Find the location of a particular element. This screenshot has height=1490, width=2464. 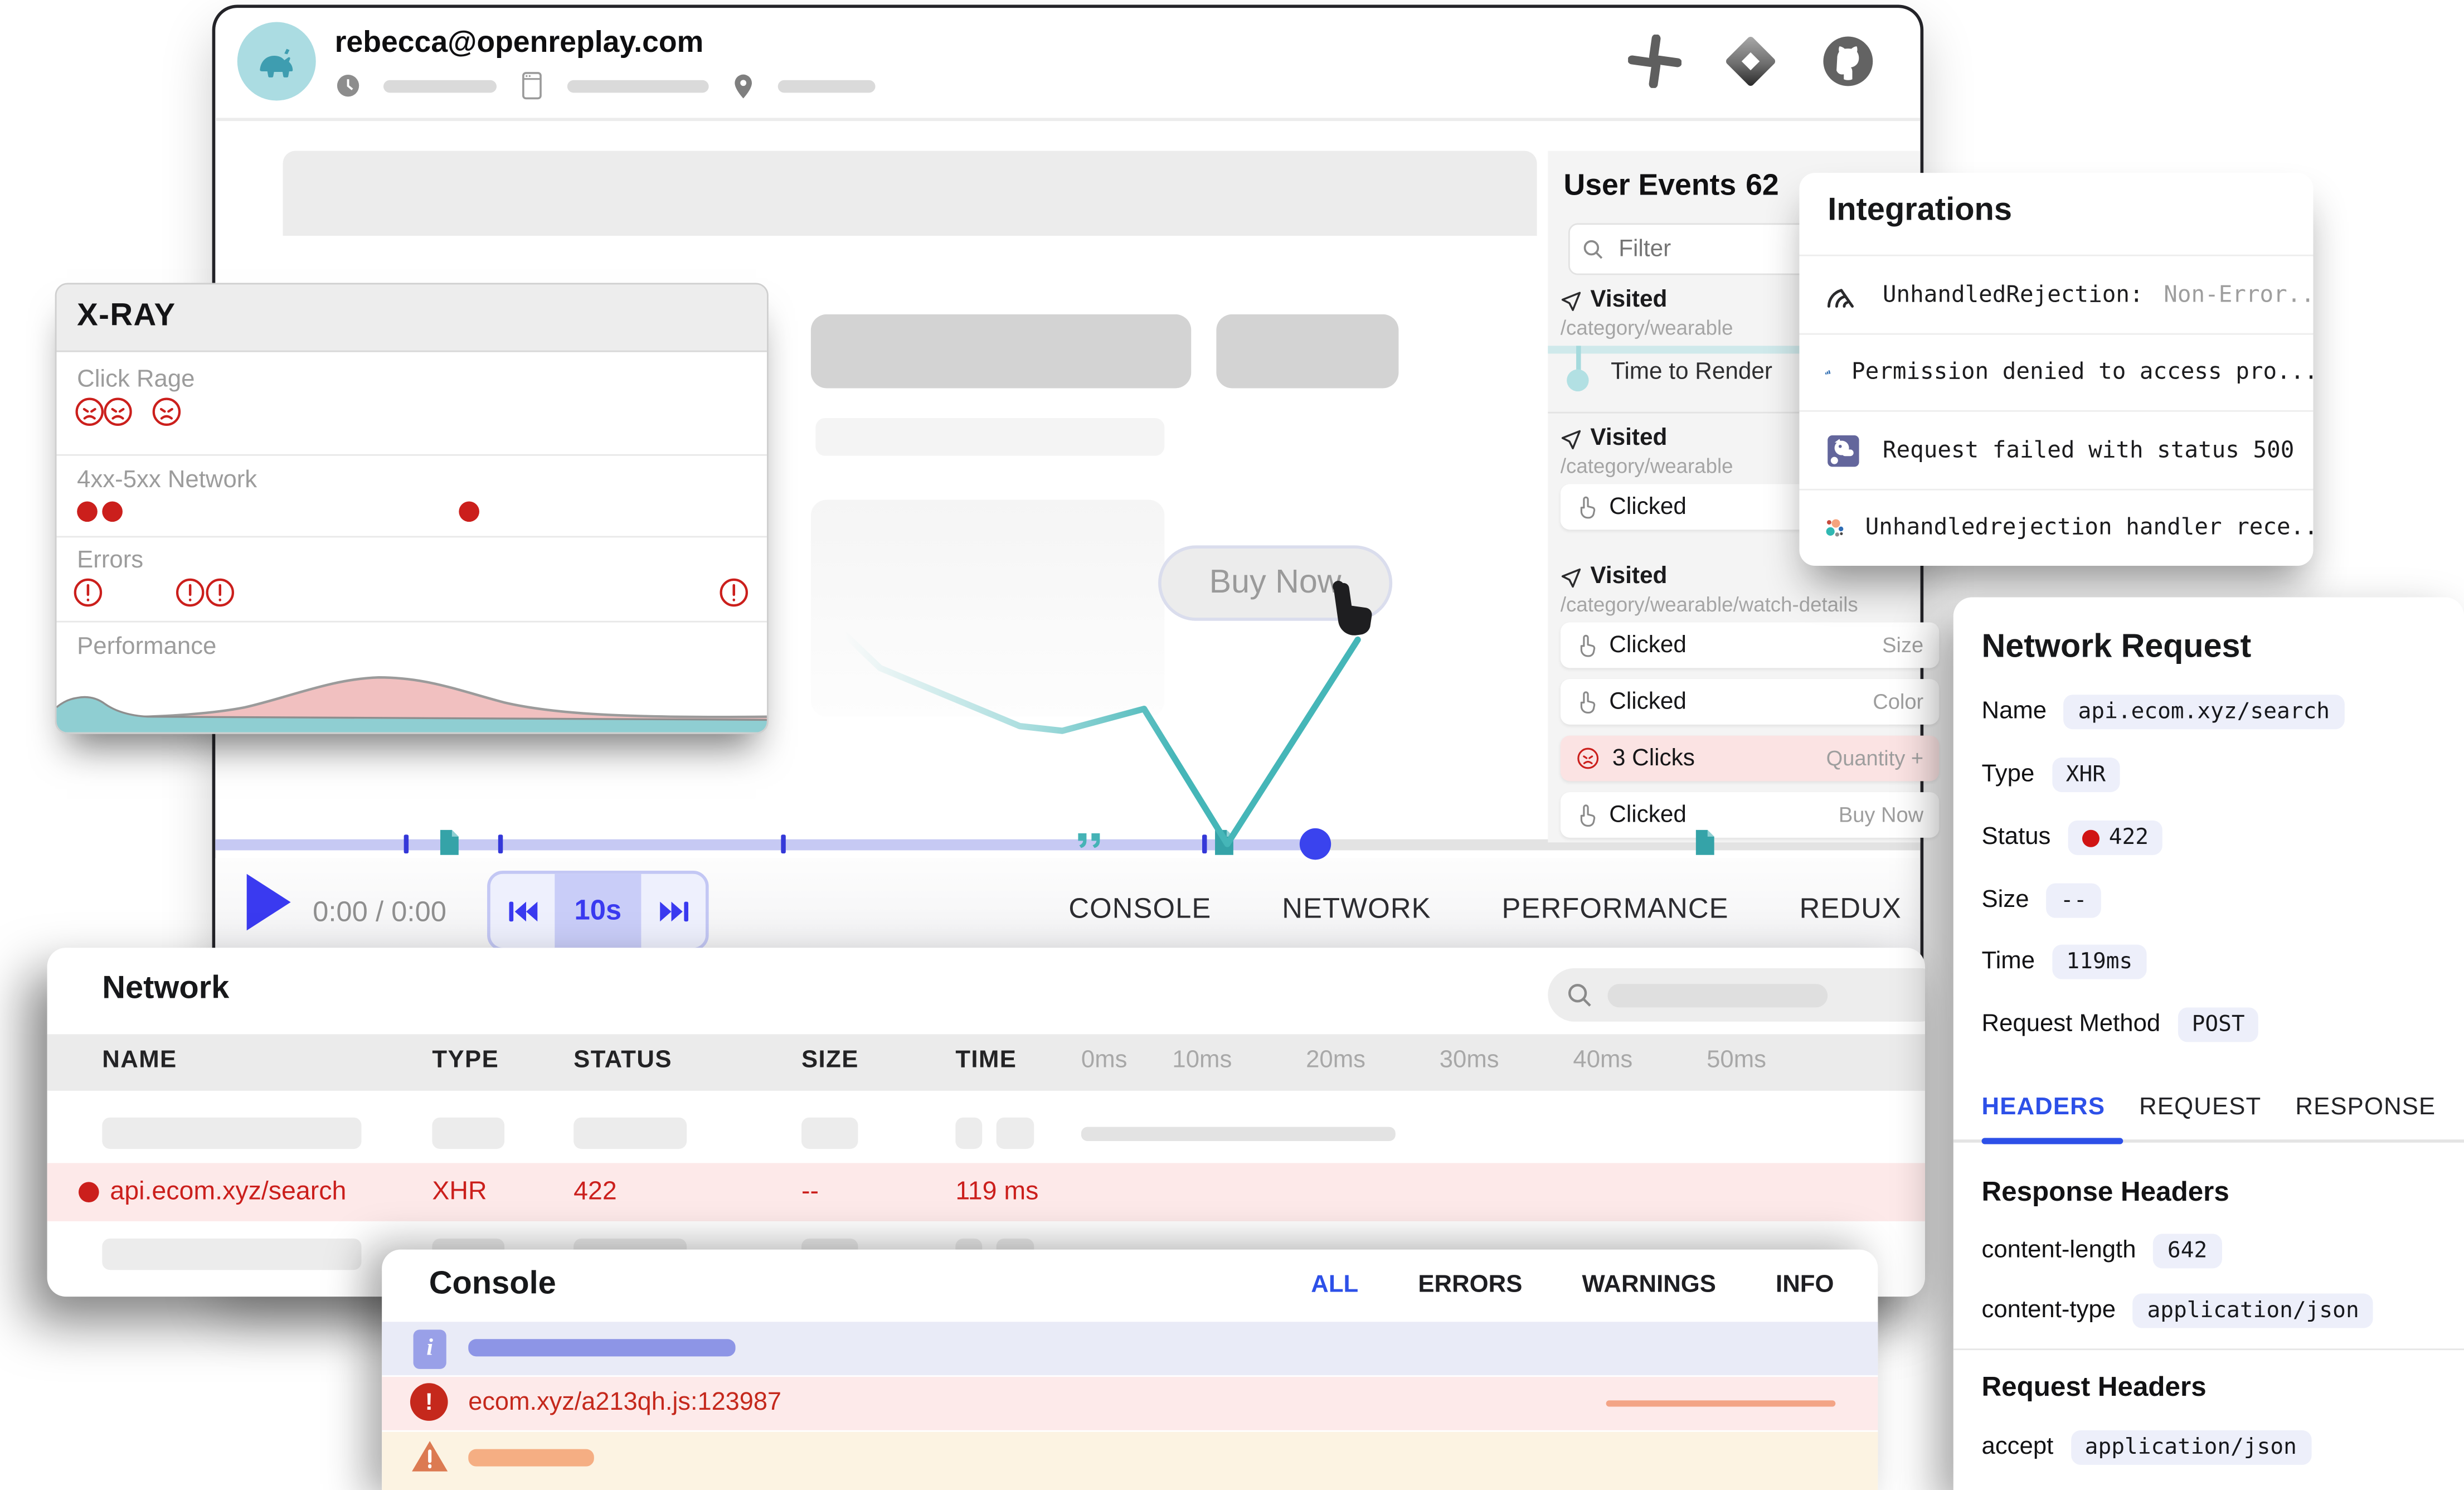

buy-now-button: Buy Now is located at coordinates (1275, 583).